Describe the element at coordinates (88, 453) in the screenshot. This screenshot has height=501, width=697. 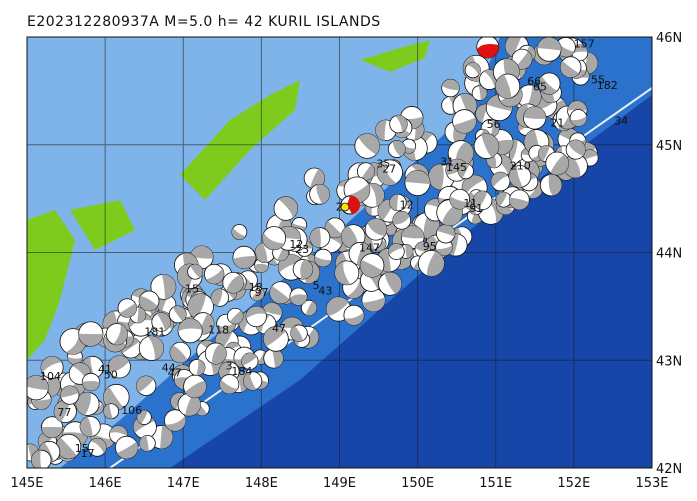
I see `event-label: 17` at that location.